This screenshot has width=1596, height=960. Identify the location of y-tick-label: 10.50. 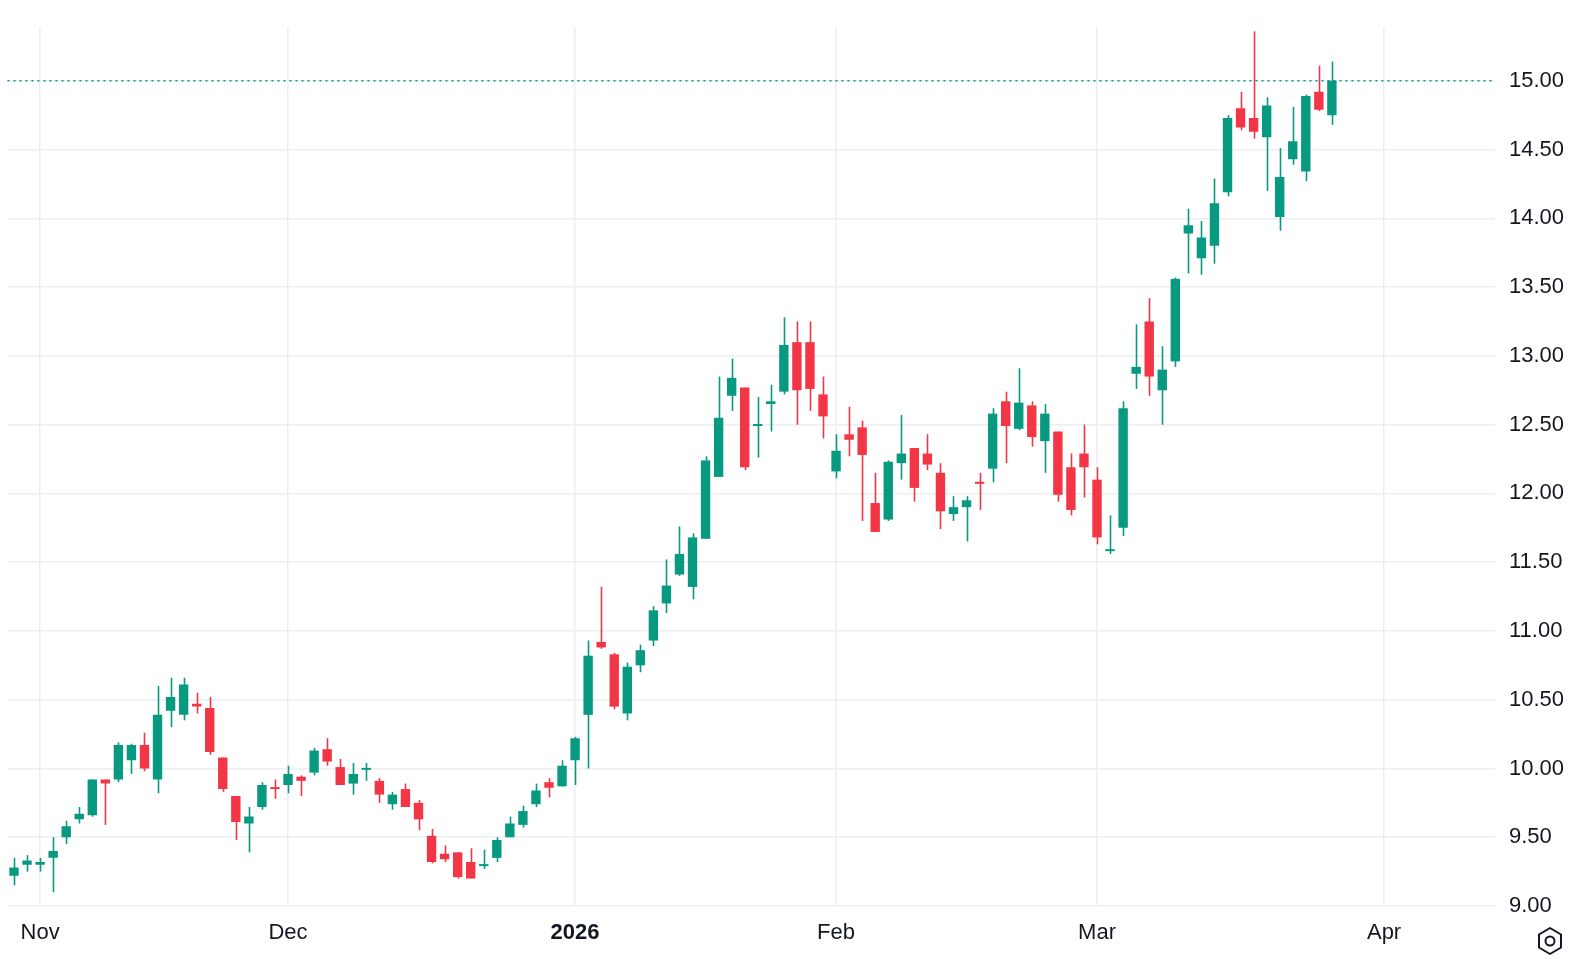
(1537, 698).